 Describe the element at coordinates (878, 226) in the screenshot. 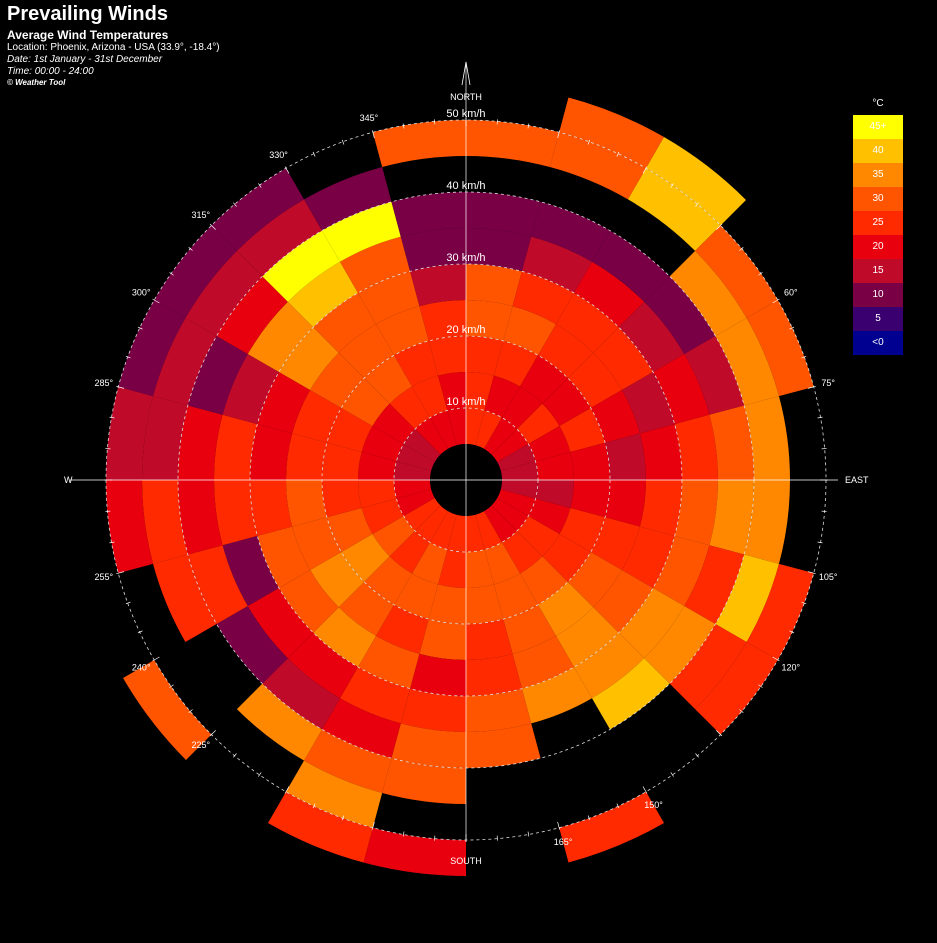

I see `temperature-legend: °C 45+ 40 35 30 25 20 15 10 5 <0` at that location.